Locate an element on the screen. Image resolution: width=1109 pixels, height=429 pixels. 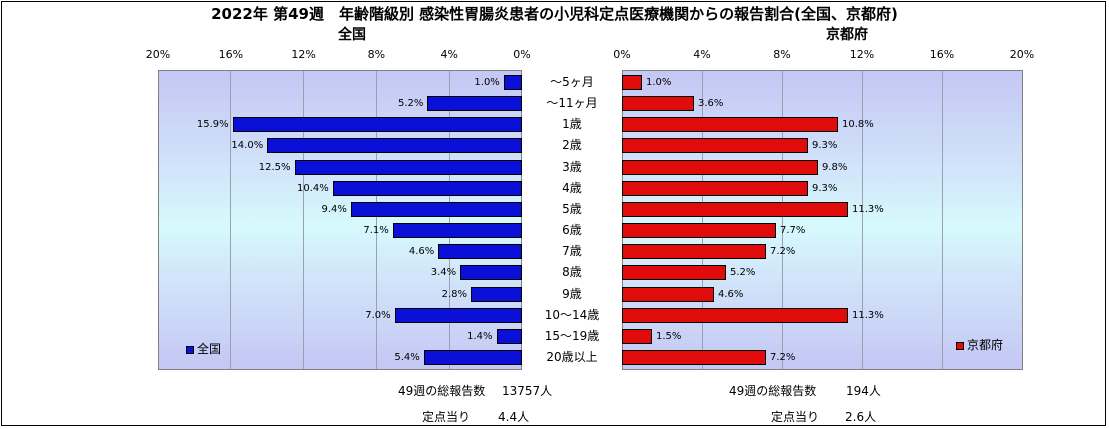
national-value-label: 5.2% is located at coordinates (410, 104).